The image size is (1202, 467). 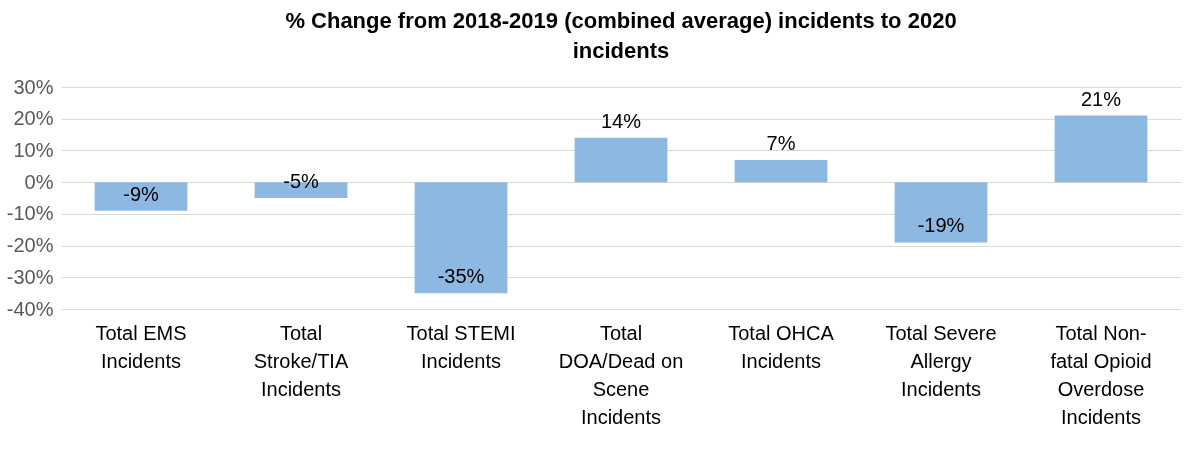 I want to click on y-tick-label: -40%, so click(x=30, y=308).